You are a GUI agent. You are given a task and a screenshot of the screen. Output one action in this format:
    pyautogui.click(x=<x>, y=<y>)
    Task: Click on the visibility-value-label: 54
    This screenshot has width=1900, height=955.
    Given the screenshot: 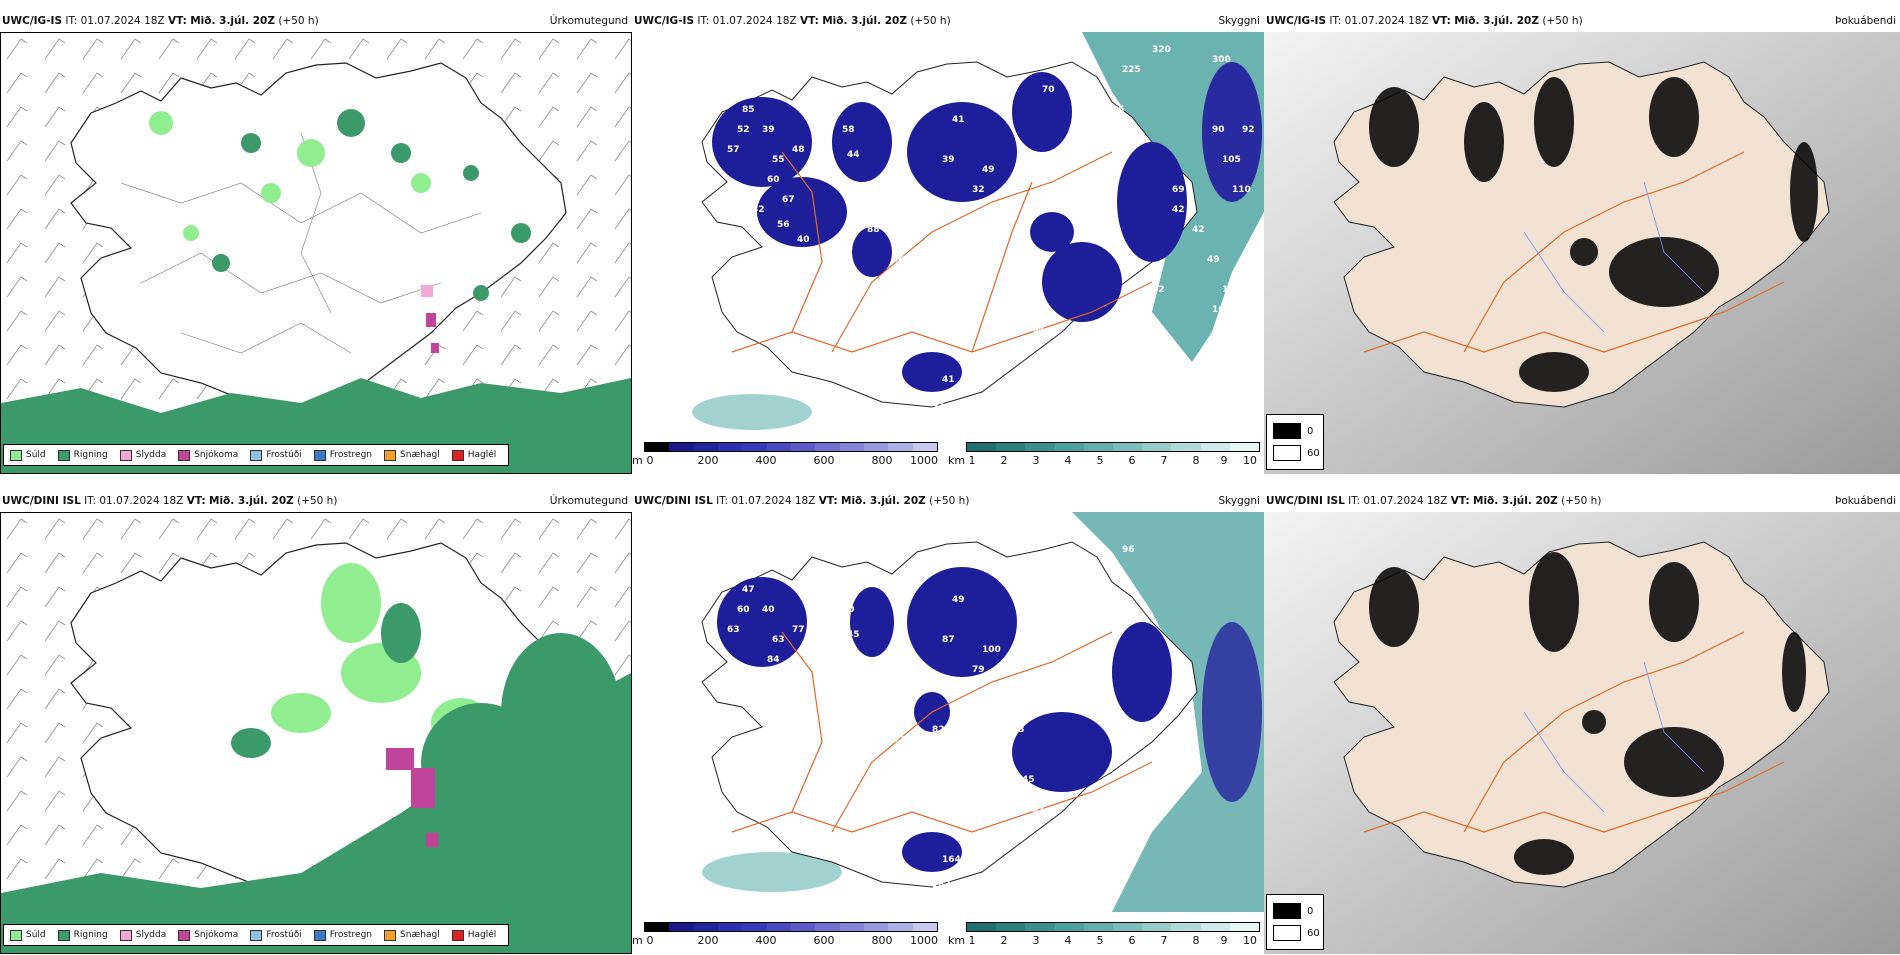 What is the action you would take?
    pyautogui.click(x=873, y=710)
    